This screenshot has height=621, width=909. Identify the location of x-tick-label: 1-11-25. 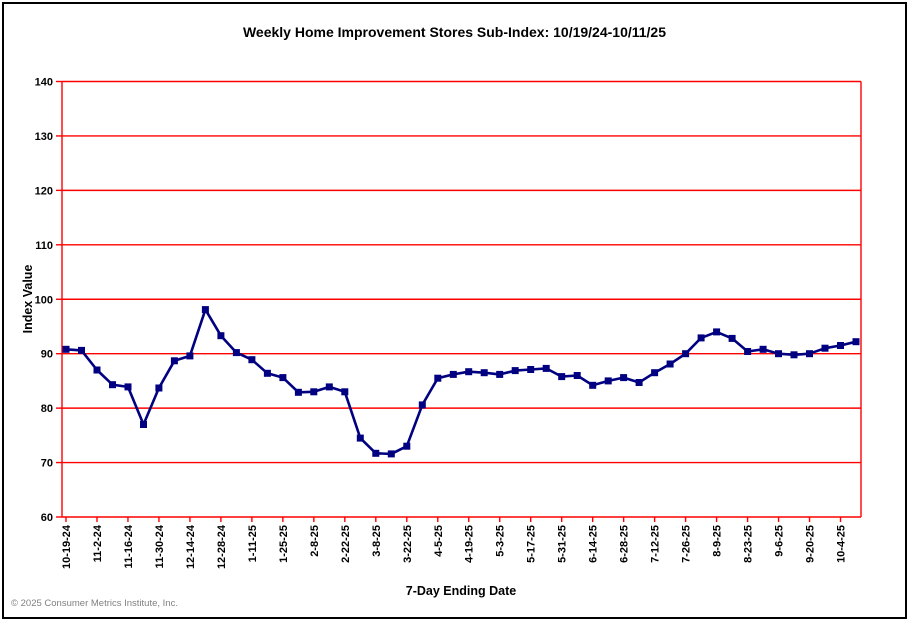
(253, 543).